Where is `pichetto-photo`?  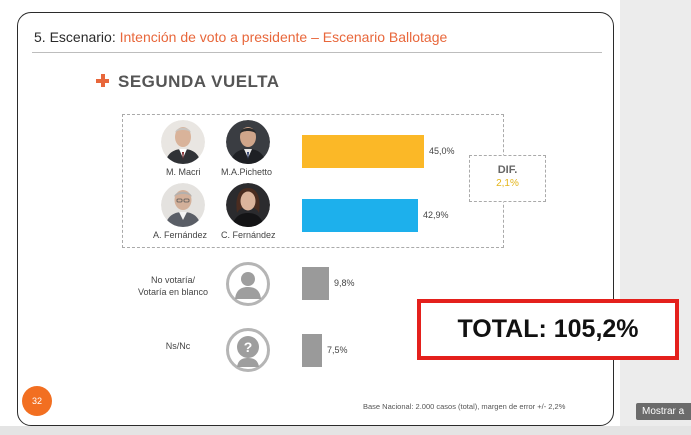
pichetto-photo is located at coordinates (248, 142).